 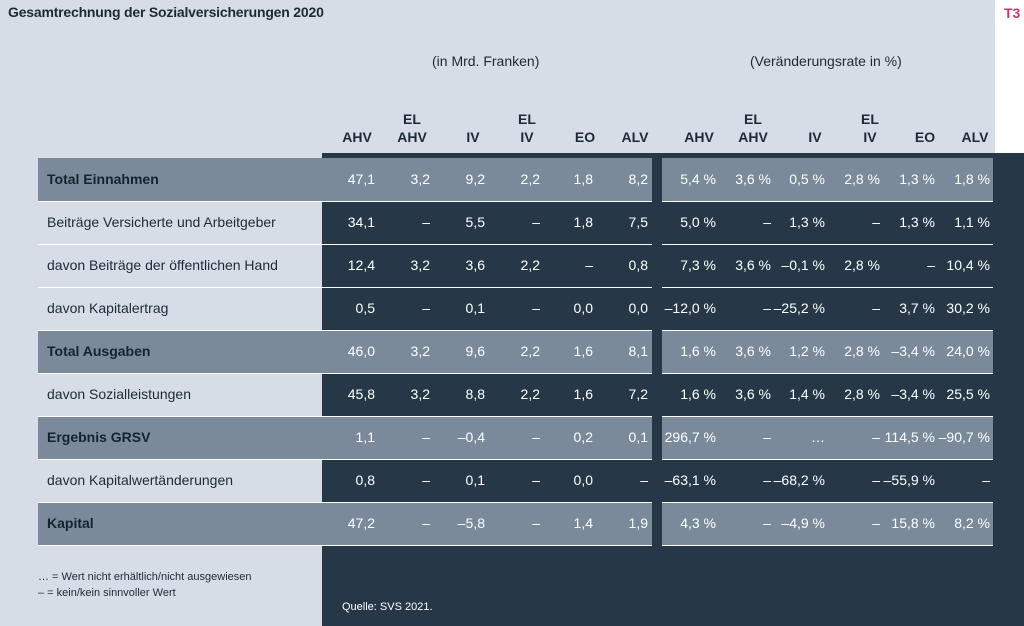 What do you see at coordinates (913, 394) in the screenshot?
I see `table-cell: –3,4 %` at bounding box center [913, 394].